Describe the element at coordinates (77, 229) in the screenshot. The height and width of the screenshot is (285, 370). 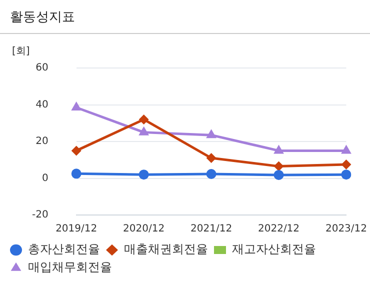
I see `x-tick-label: 2019/12` at that location.